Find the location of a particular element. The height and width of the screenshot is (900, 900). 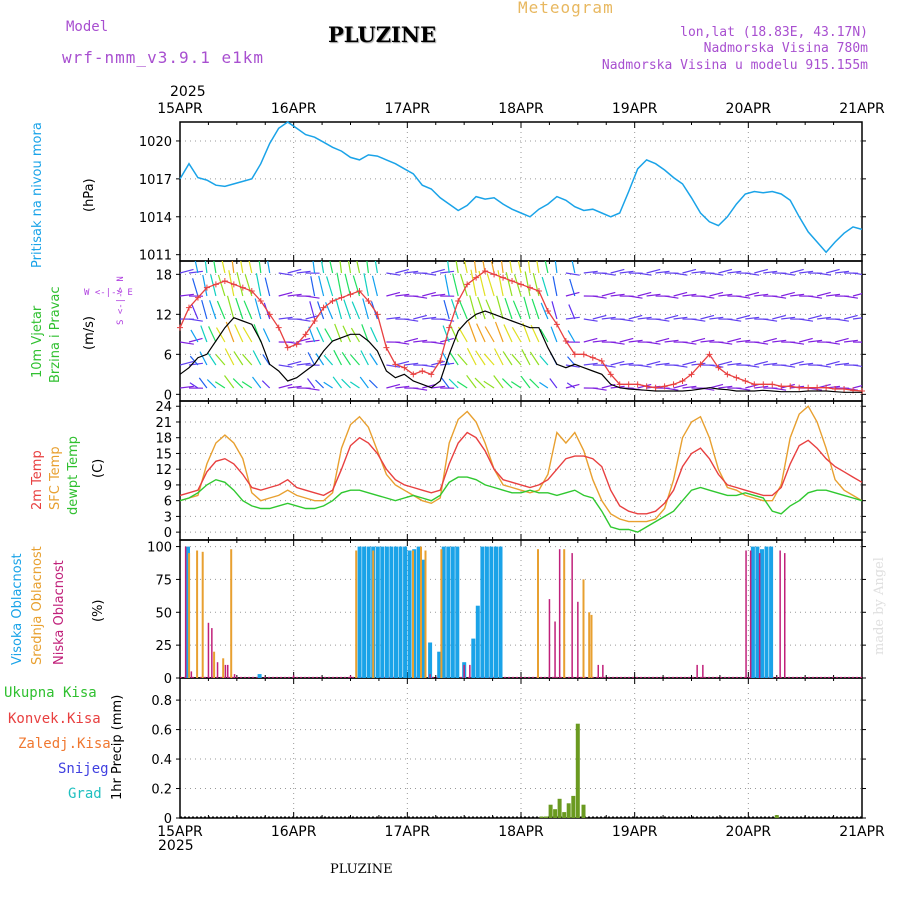

xtick-label-bottom: 15APR is located at coordinates (180, 832).